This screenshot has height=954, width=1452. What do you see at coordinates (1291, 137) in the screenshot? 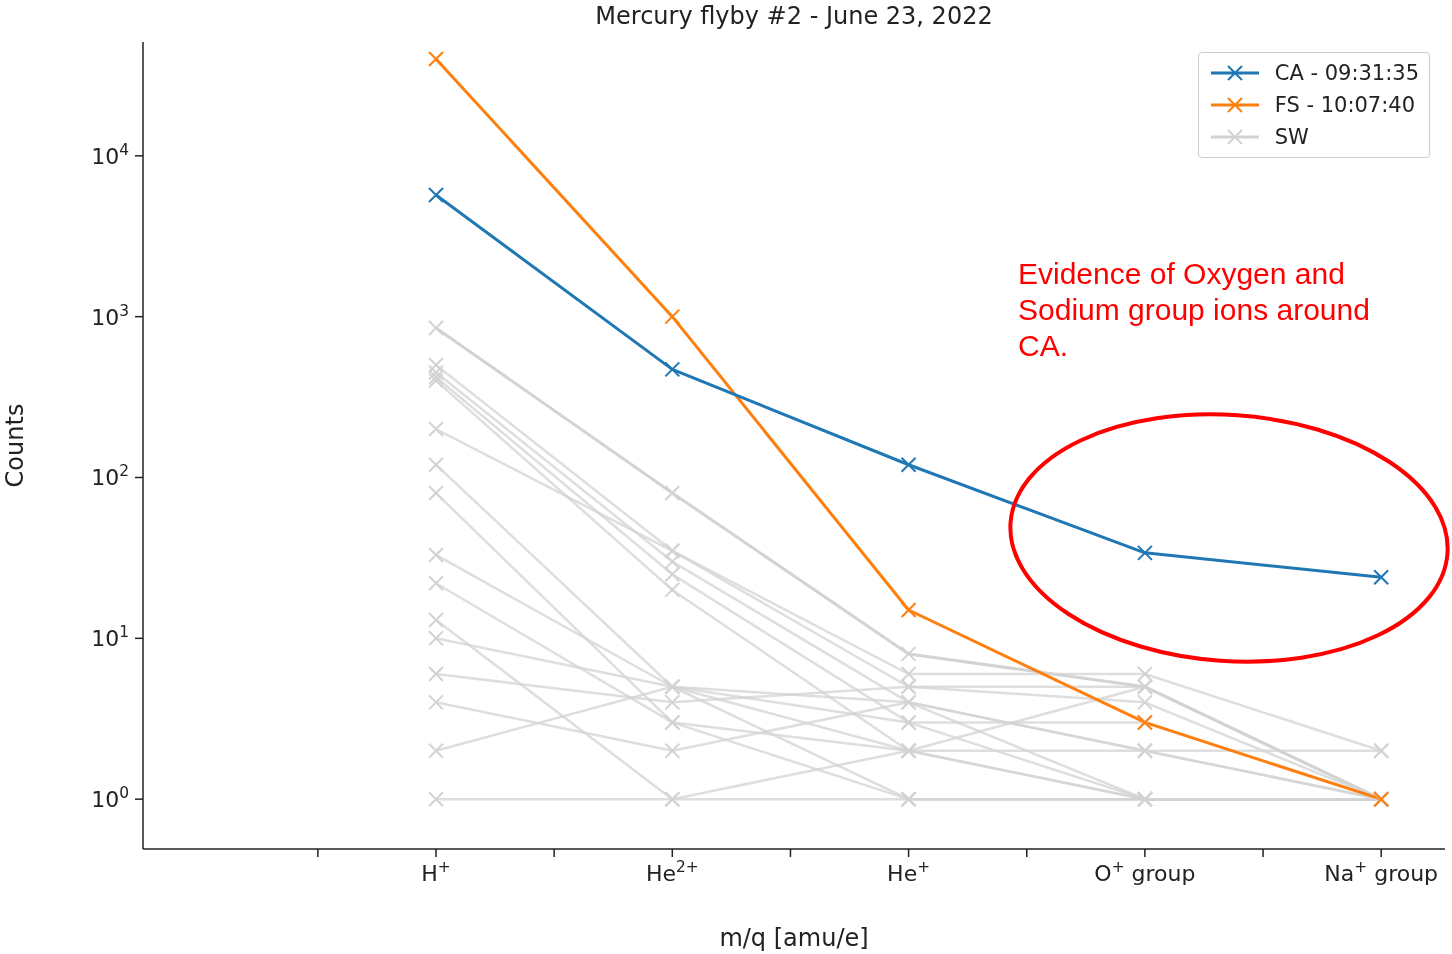
I see `legend-label: SW` at bounding box center [1291, 137].